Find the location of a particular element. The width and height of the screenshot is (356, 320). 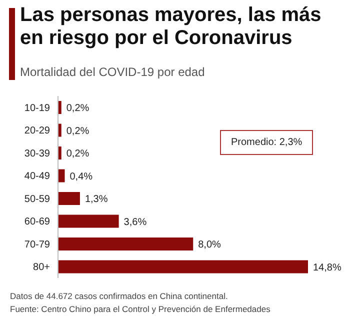

chart-title: Las personas mayores, las más en riesgo por el Coronavirus is located at coordinates (171, 27).